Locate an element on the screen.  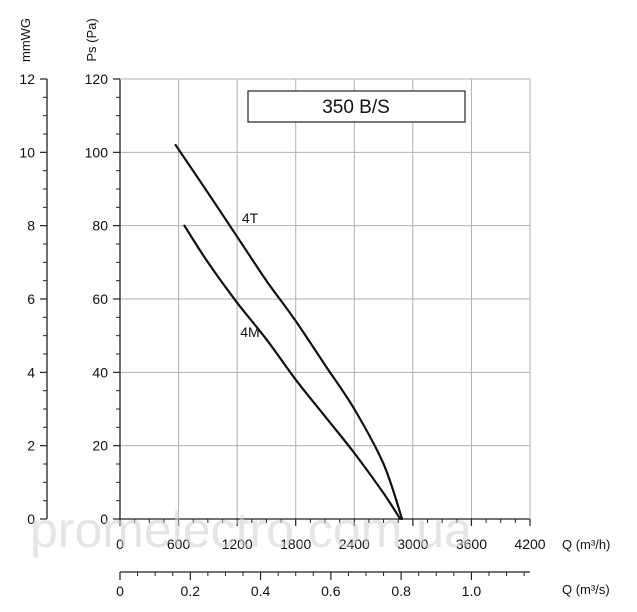
y-tick-label-ps: 40 is located at coordinates (100, 372).